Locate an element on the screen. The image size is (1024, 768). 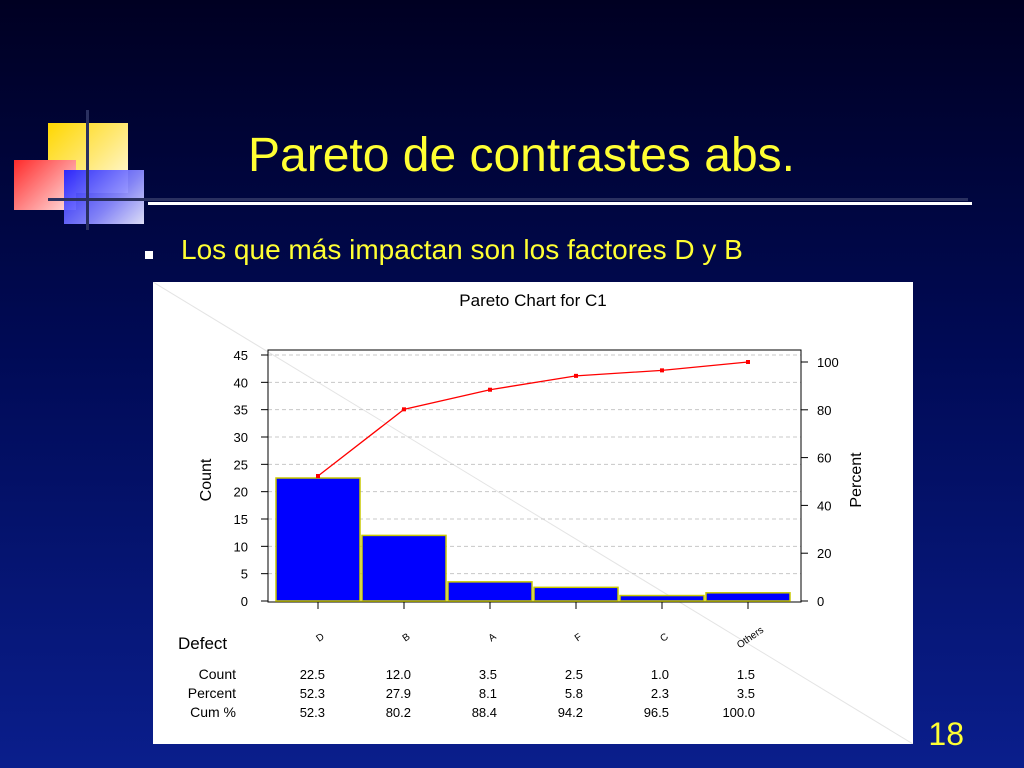
y-axis-label: Count is located at coordinates (206, 479).